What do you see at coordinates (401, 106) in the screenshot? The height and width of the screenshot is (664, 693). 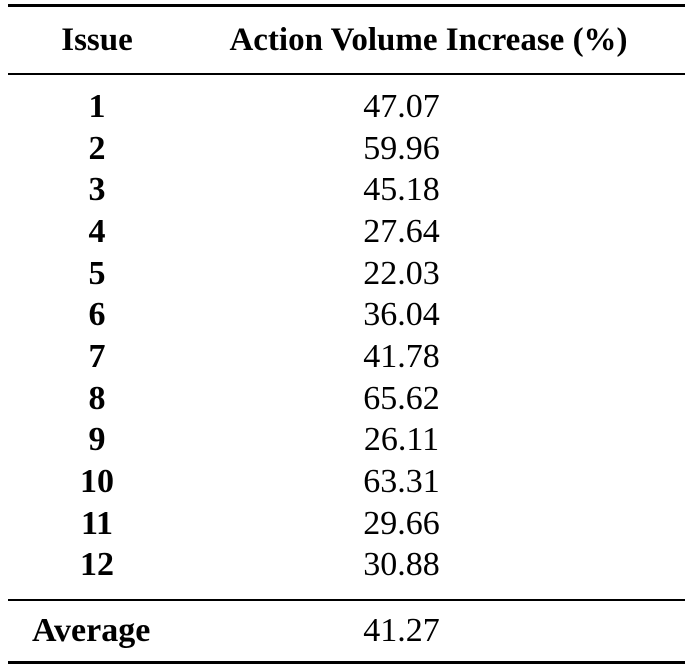 I see `value-cell: 47.07` at bounding box center [401, 106].